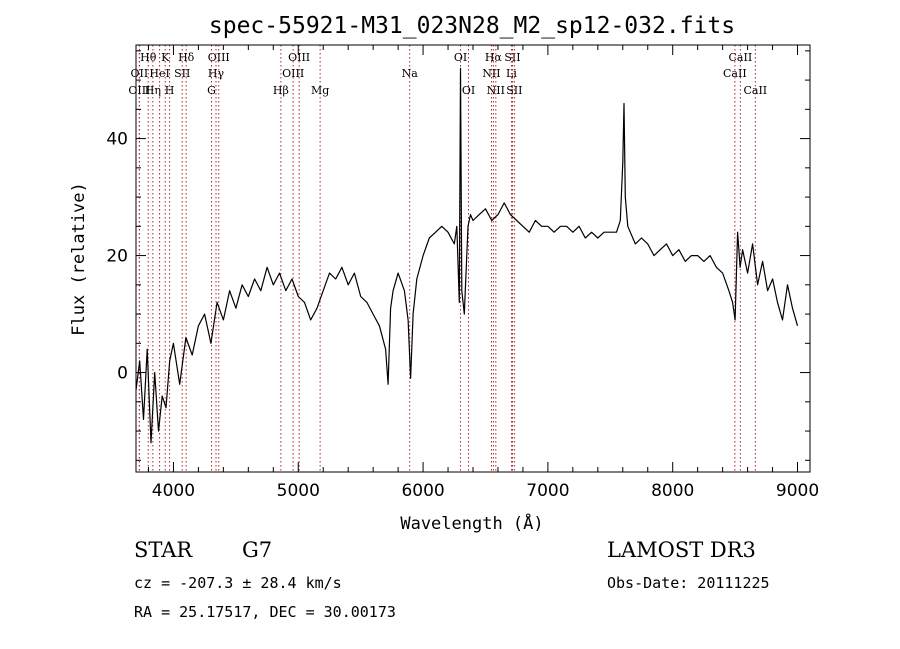  I want to click on line-label: Li, so click(511, 73).